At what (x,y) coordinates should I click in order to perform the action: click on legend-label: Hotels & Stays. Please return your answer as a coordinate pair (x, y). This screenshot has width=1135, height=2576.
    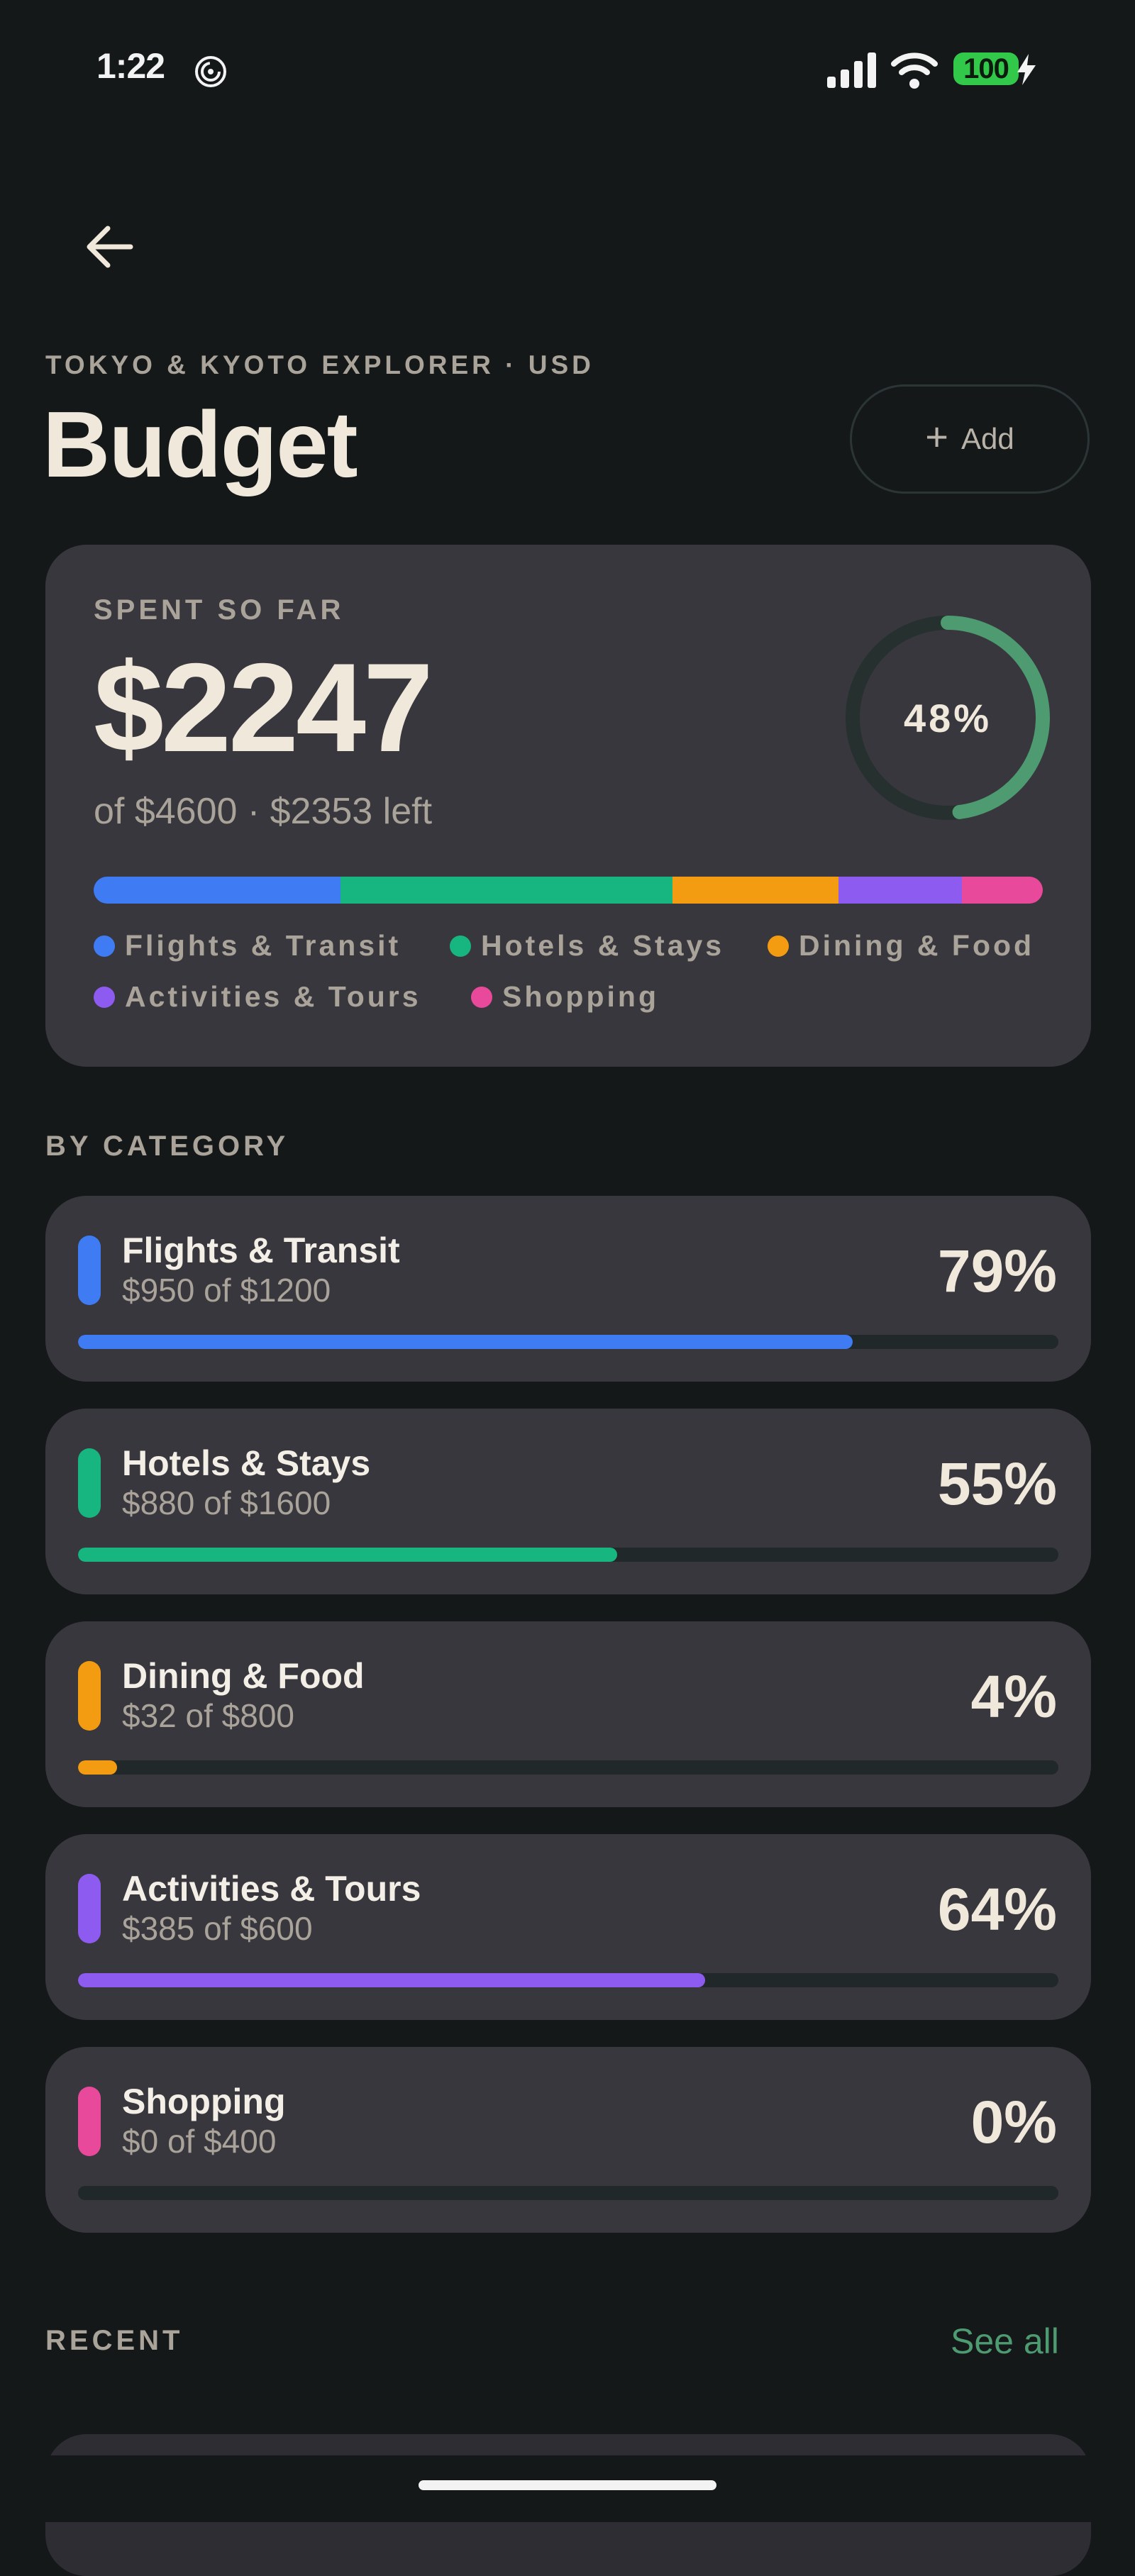
    Looking at the image, I should click on (603, 946).